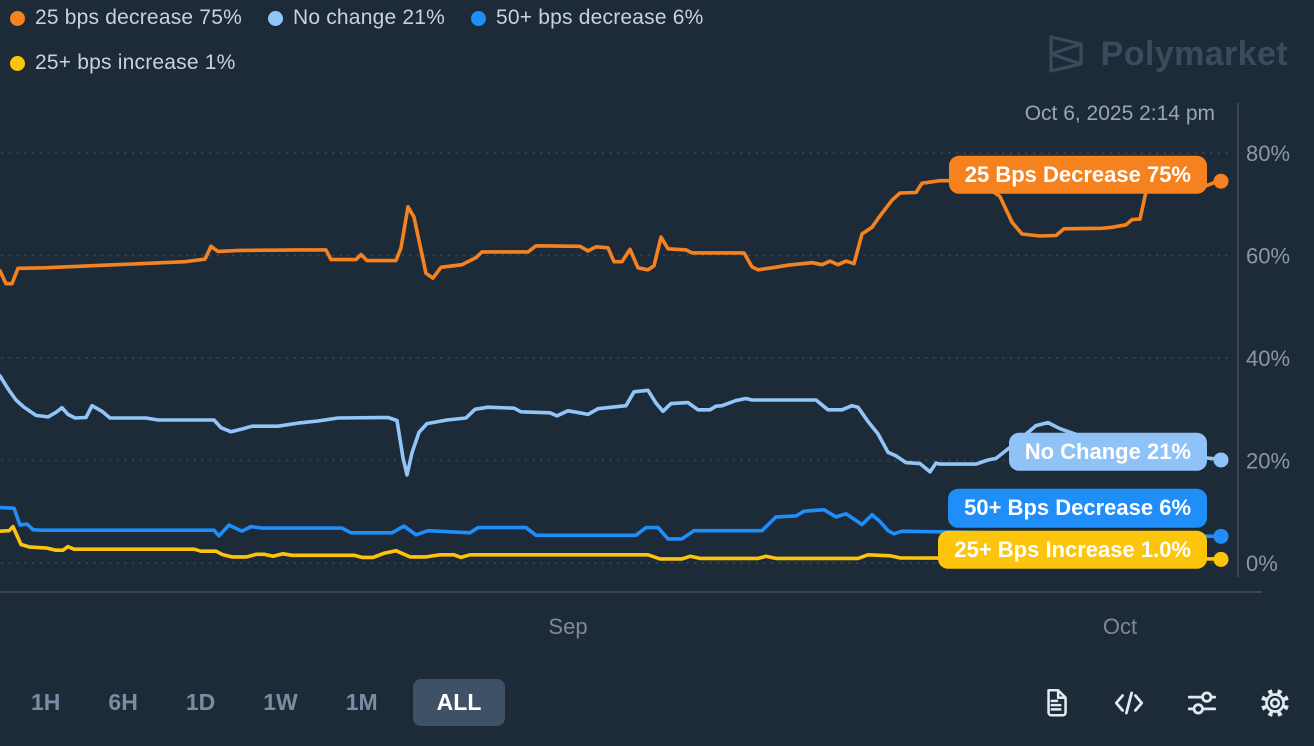 The width and height of the screenshot is (1314, 746). What do you see at coordinates (1202, 703) in the screenshot?
I see `filters-icon` at bounding box center [1202, 703].